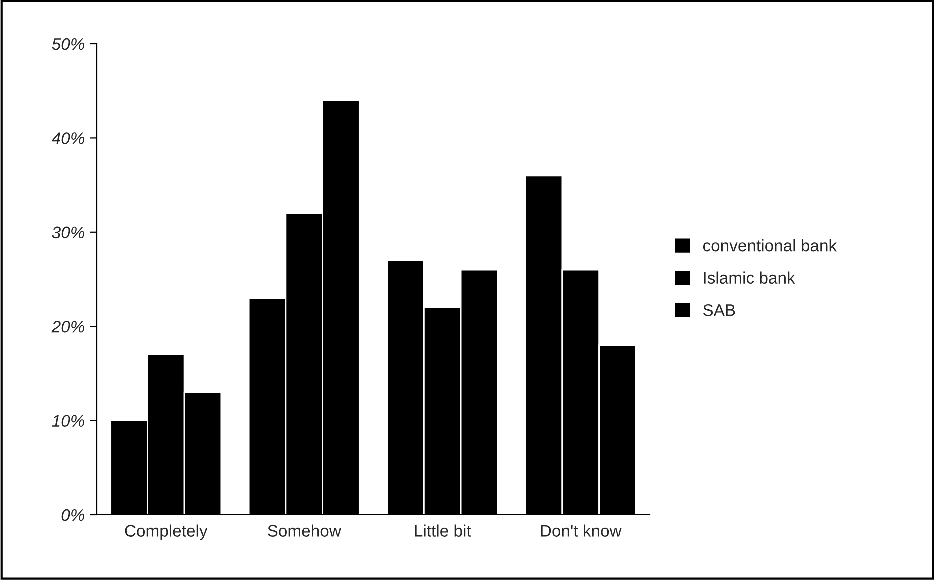 The height and width of the screenshot is (580, 935). I want to click on y-tick-label: 40%, so click(68, 138).